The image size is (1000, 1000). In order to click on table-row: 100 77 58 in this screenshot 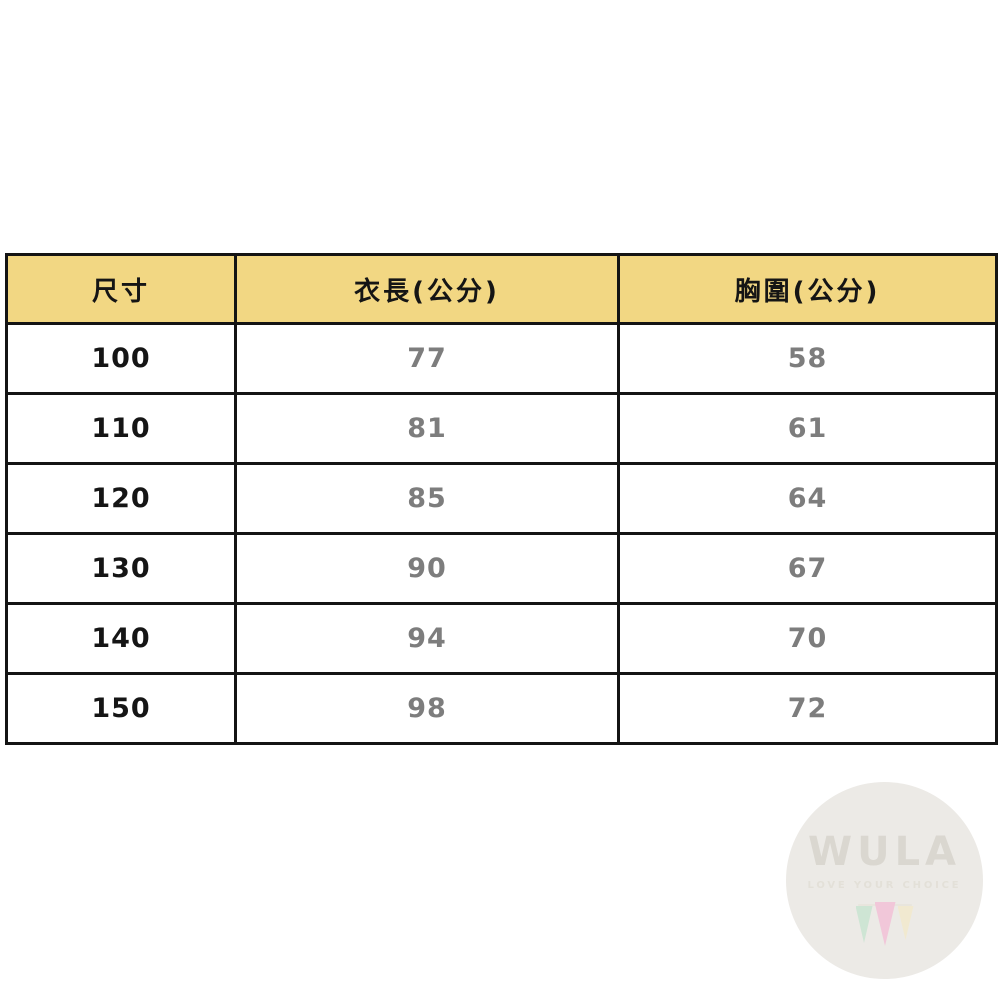, I will do `click(501, 358)`.